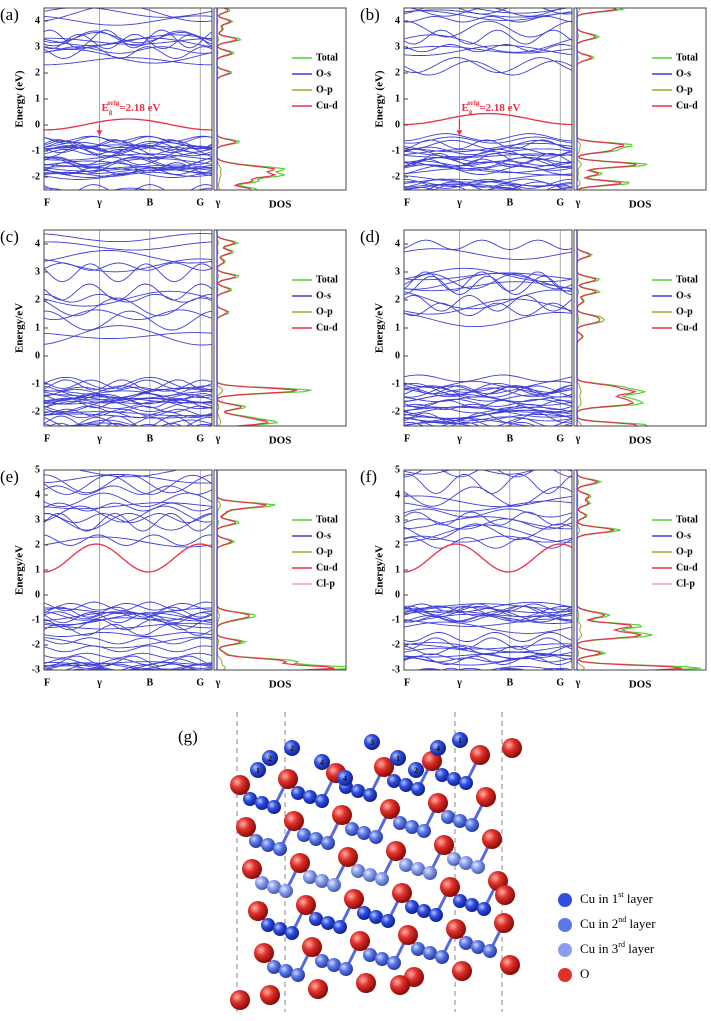 This screenshot has width=711, height=1021. What do you see at coordinates (617, 948) in the screenshot?
I see `legend-label: Cu in 3rd layer` at bounding box center [617, 948].